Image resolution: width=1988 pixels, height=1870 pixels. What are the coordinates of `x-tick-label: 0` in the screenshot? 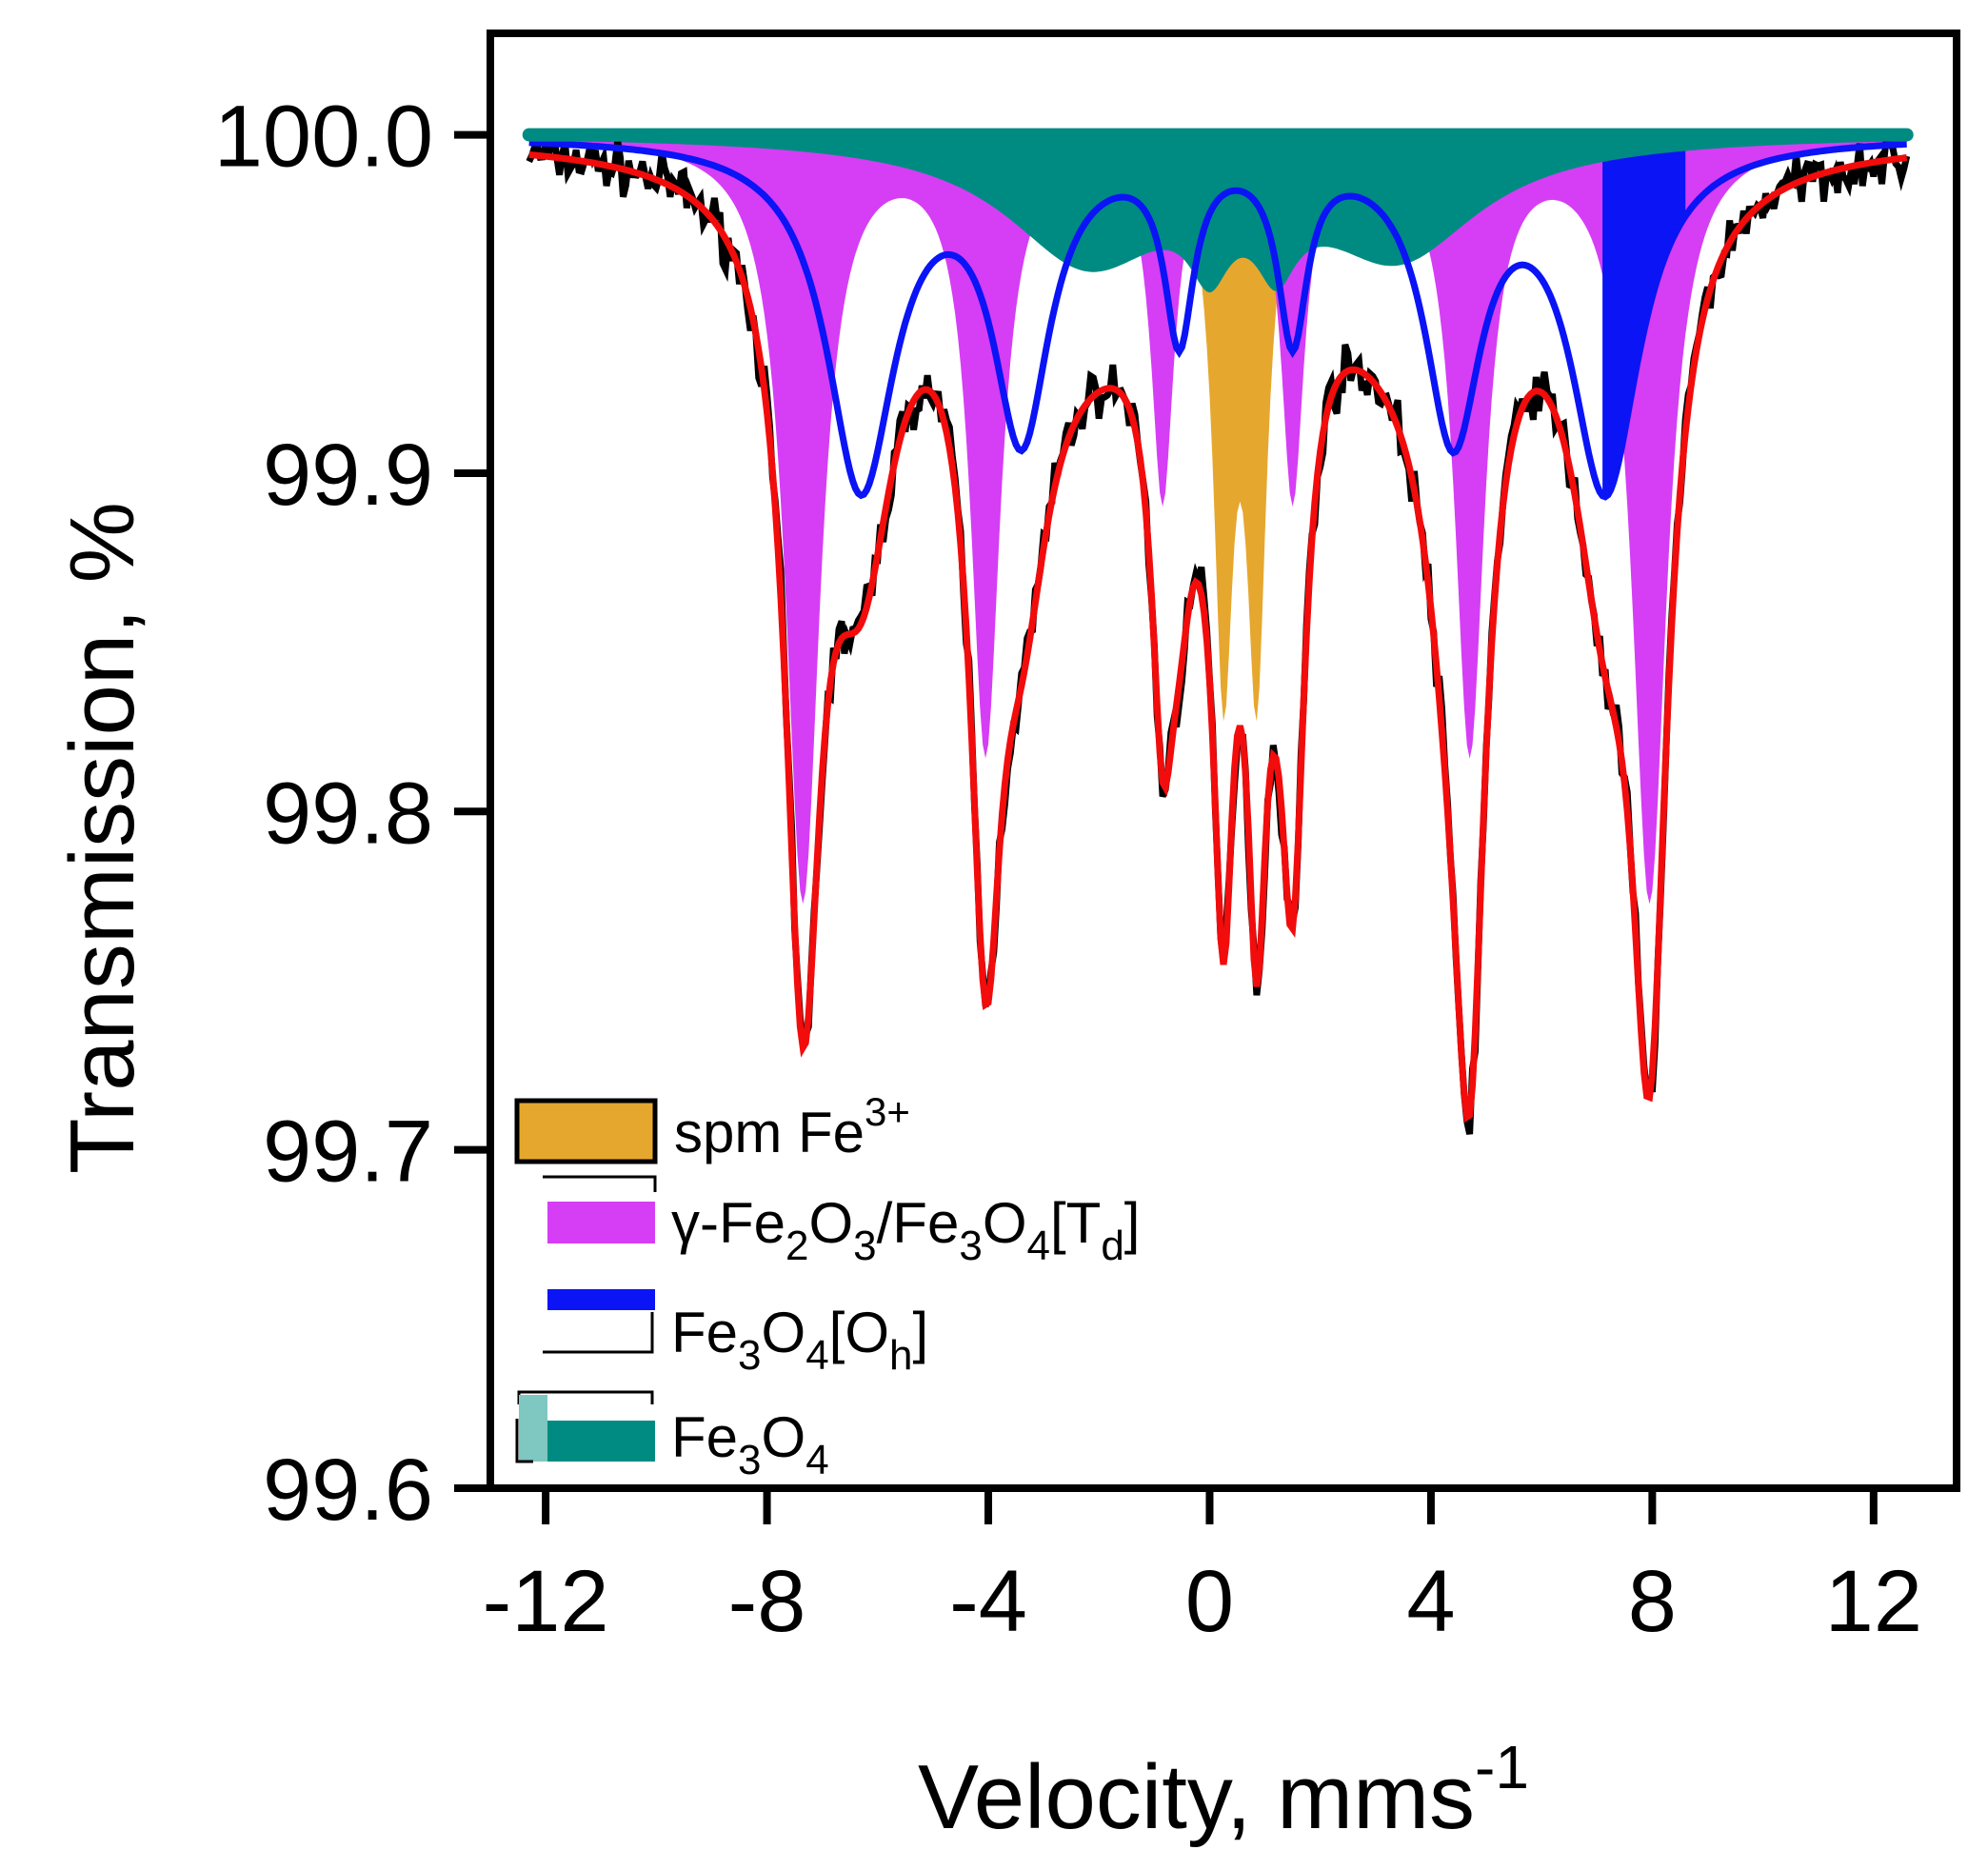 It's located at (1209, 1601).